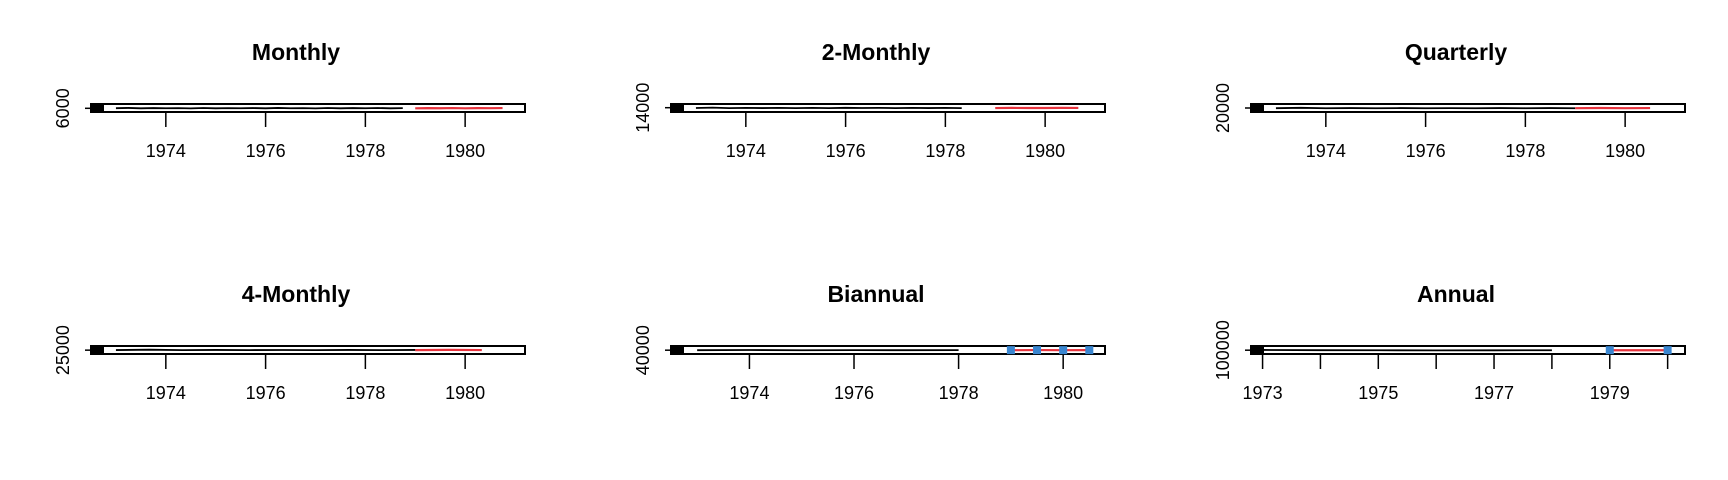 This screenshot has height=480, width=1728. Describe the element at coordinates (289, 342) in the screenshot. I see `panel-4: 4-Monthly 25000 1974 1976 1978 1980` at that location.